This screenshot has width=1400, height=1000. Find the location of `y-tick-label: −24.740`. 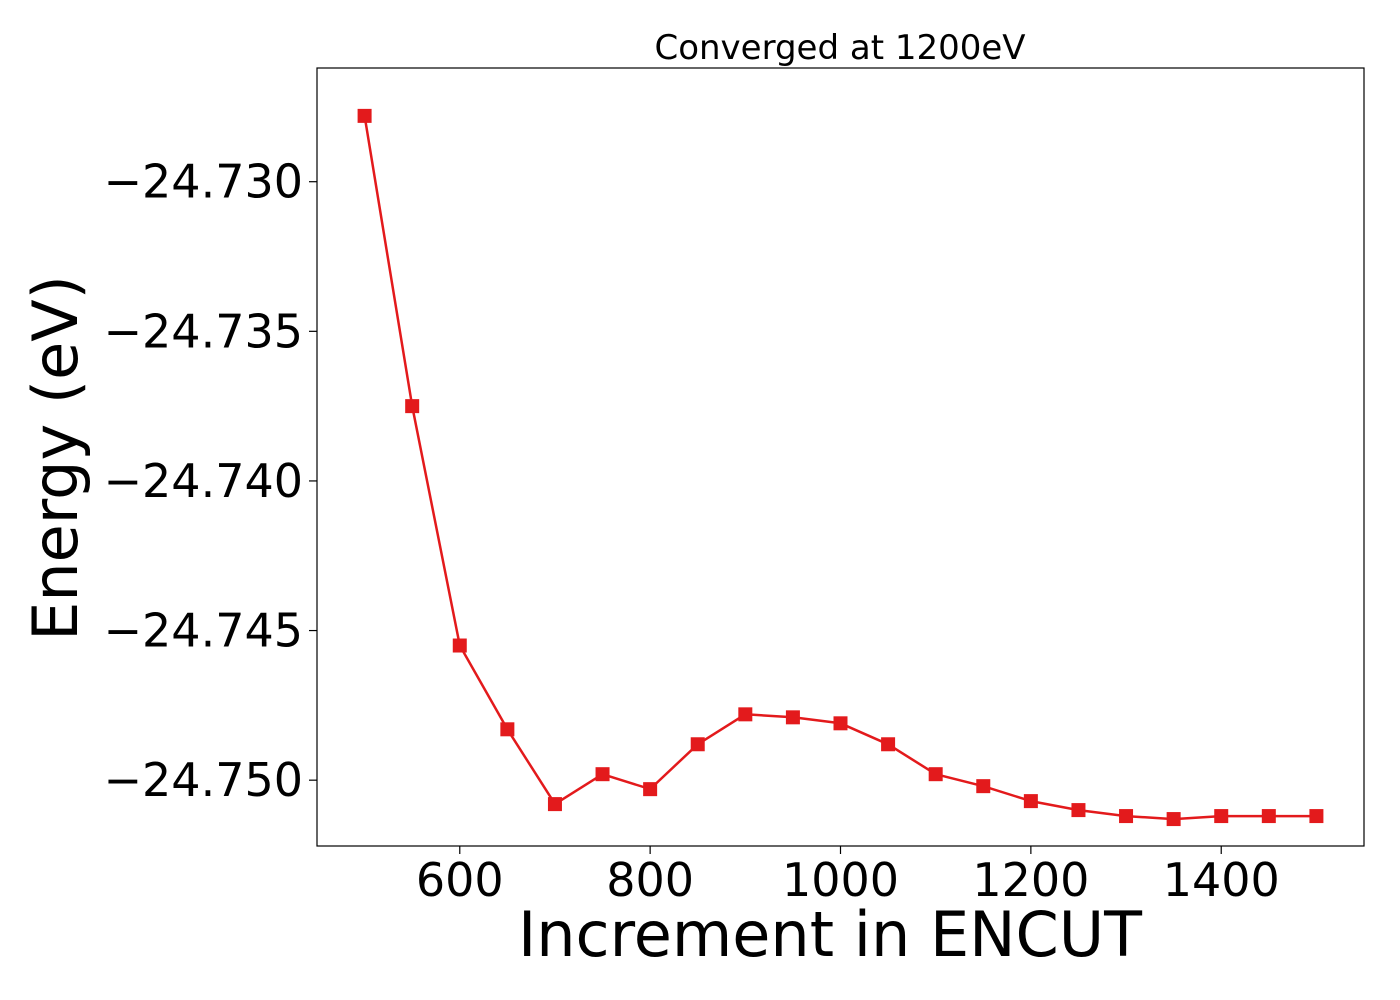

y-tick-label: −24.740 is located at coordinates (204, 481).